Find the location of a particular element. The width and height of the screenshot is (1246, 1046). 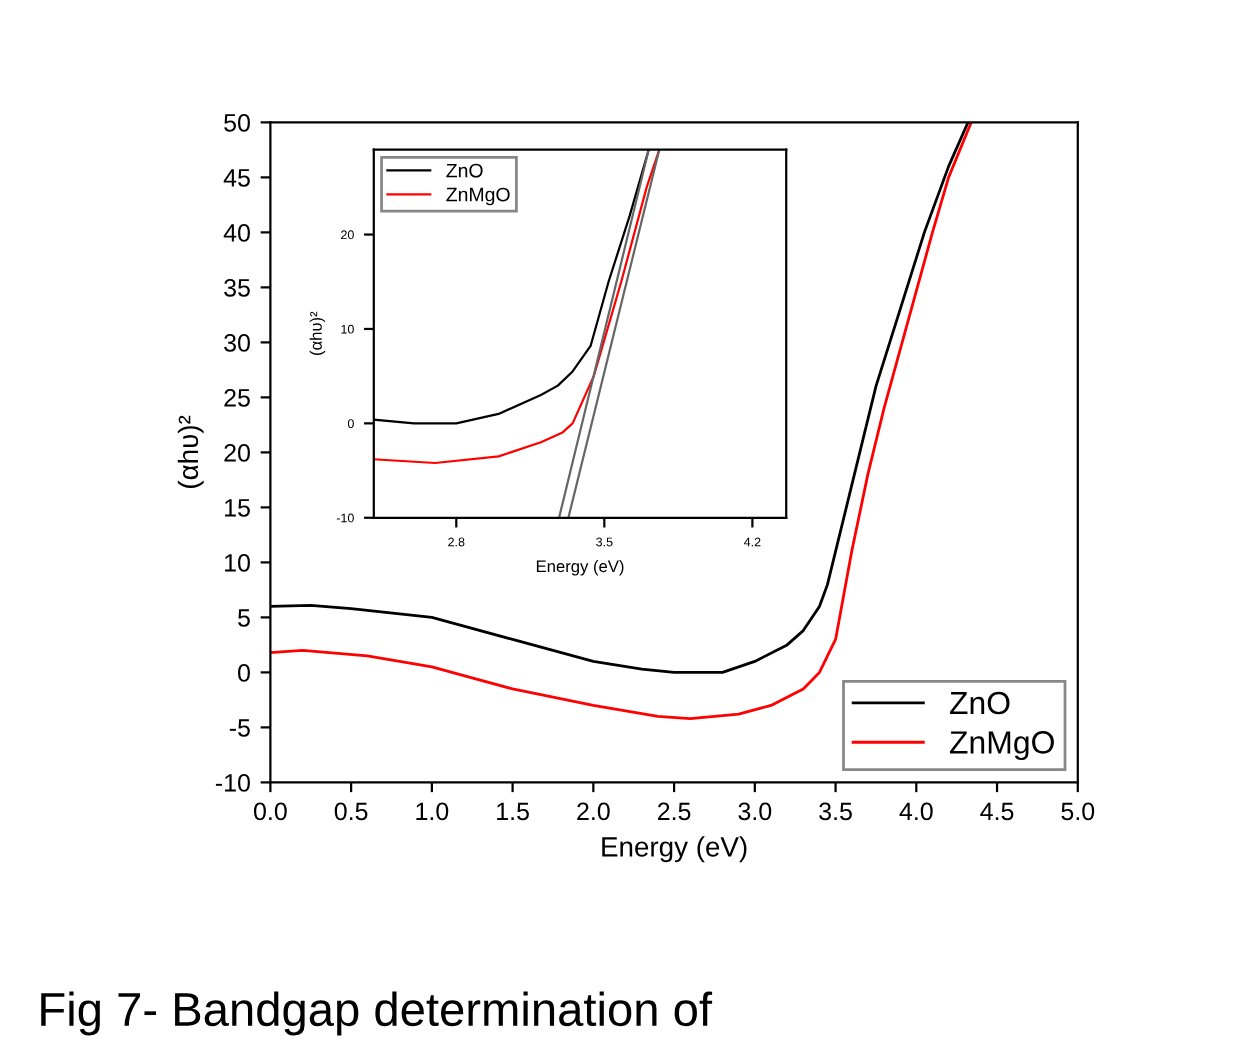

y-tick-label: 50 is located at coordinates (237, 122).